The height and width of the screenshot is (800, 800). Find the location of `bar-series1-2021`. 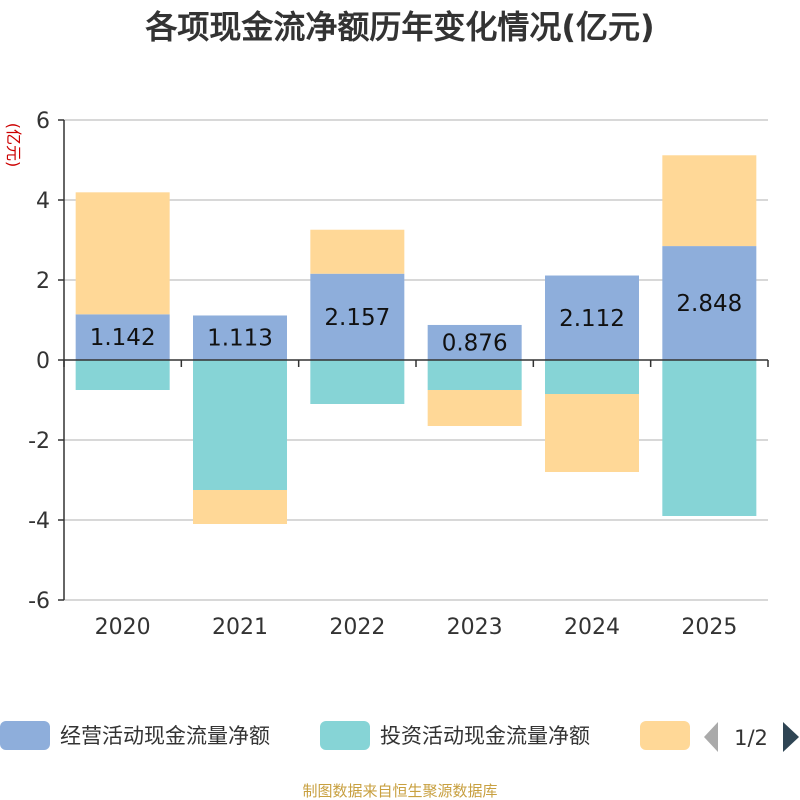

bar-series1-2021 is located at coordinates (240, 337).